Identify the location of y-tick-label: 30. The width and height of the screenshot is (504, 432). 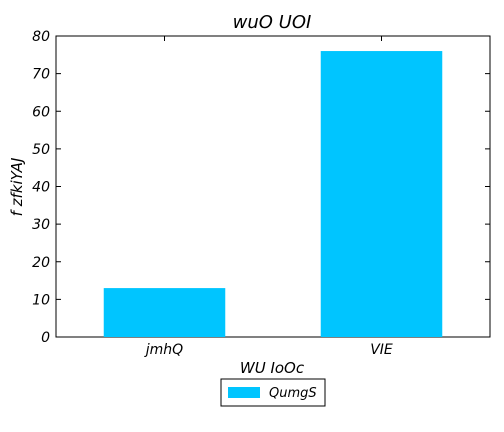
(41, 225).